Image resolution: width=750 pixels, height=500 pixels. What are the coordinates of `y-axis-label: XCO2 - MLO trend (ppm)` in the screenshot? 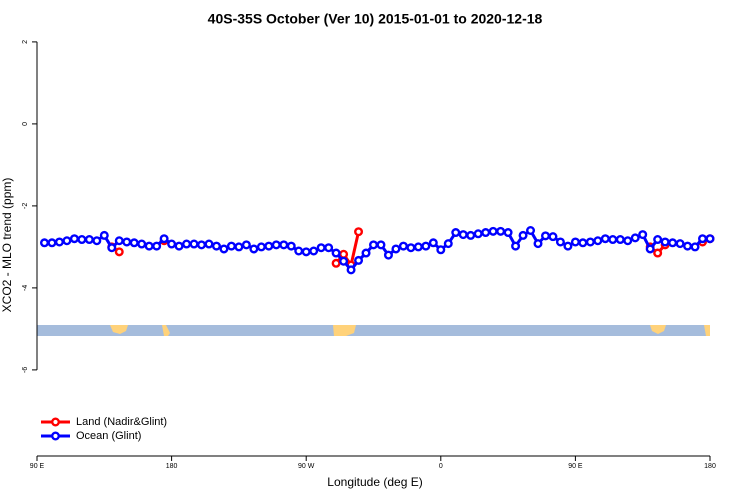 It's located at (7, 245).